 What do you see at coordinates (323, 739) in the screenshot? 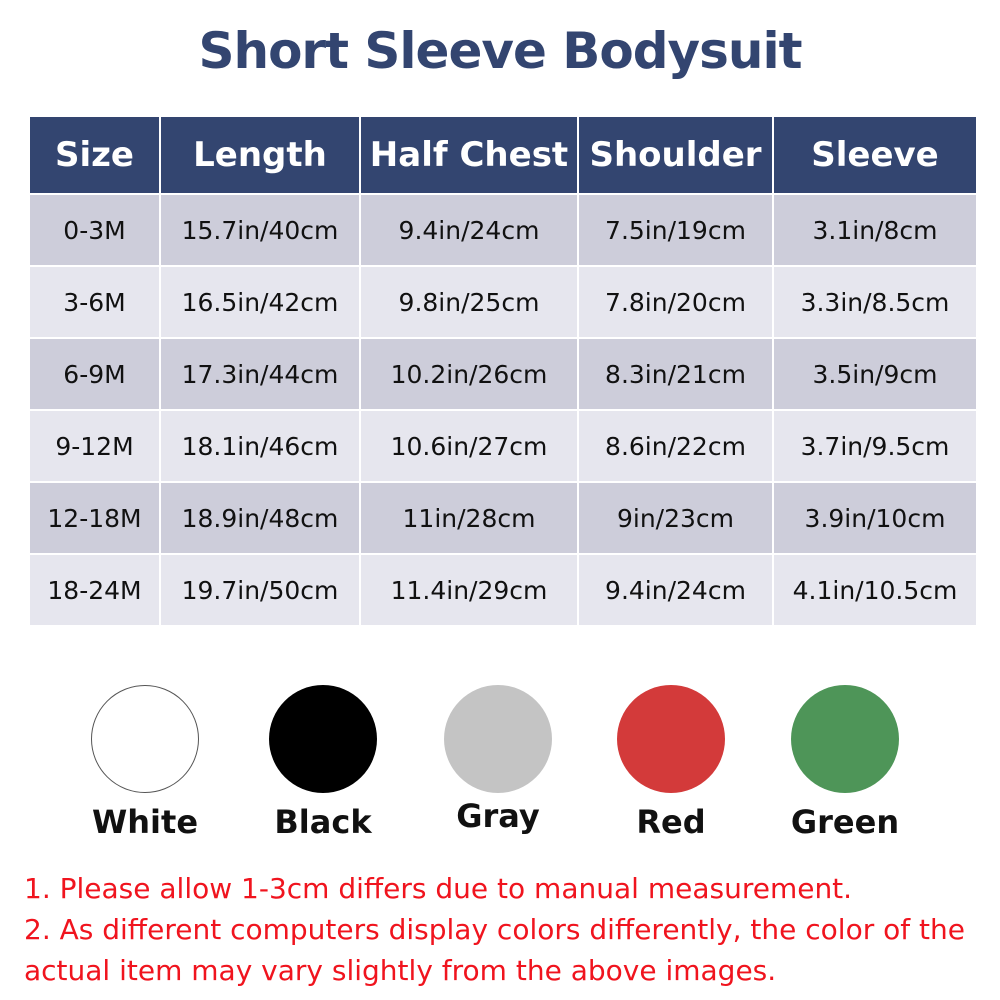
I see `black-swatch` at bounding box center [323, 739].